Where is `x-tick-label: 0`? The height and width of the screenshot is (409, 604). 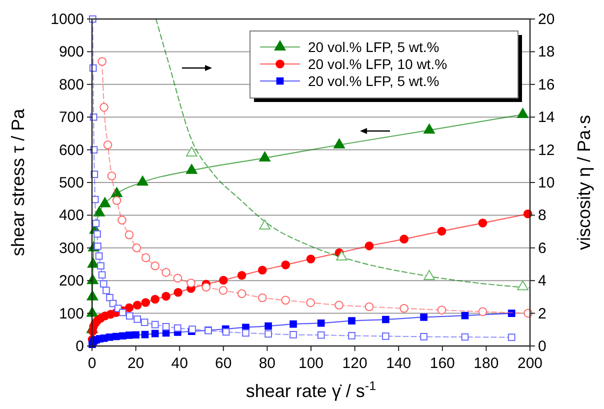 x-tick-label: 0 is located at coordinates (92, 363).